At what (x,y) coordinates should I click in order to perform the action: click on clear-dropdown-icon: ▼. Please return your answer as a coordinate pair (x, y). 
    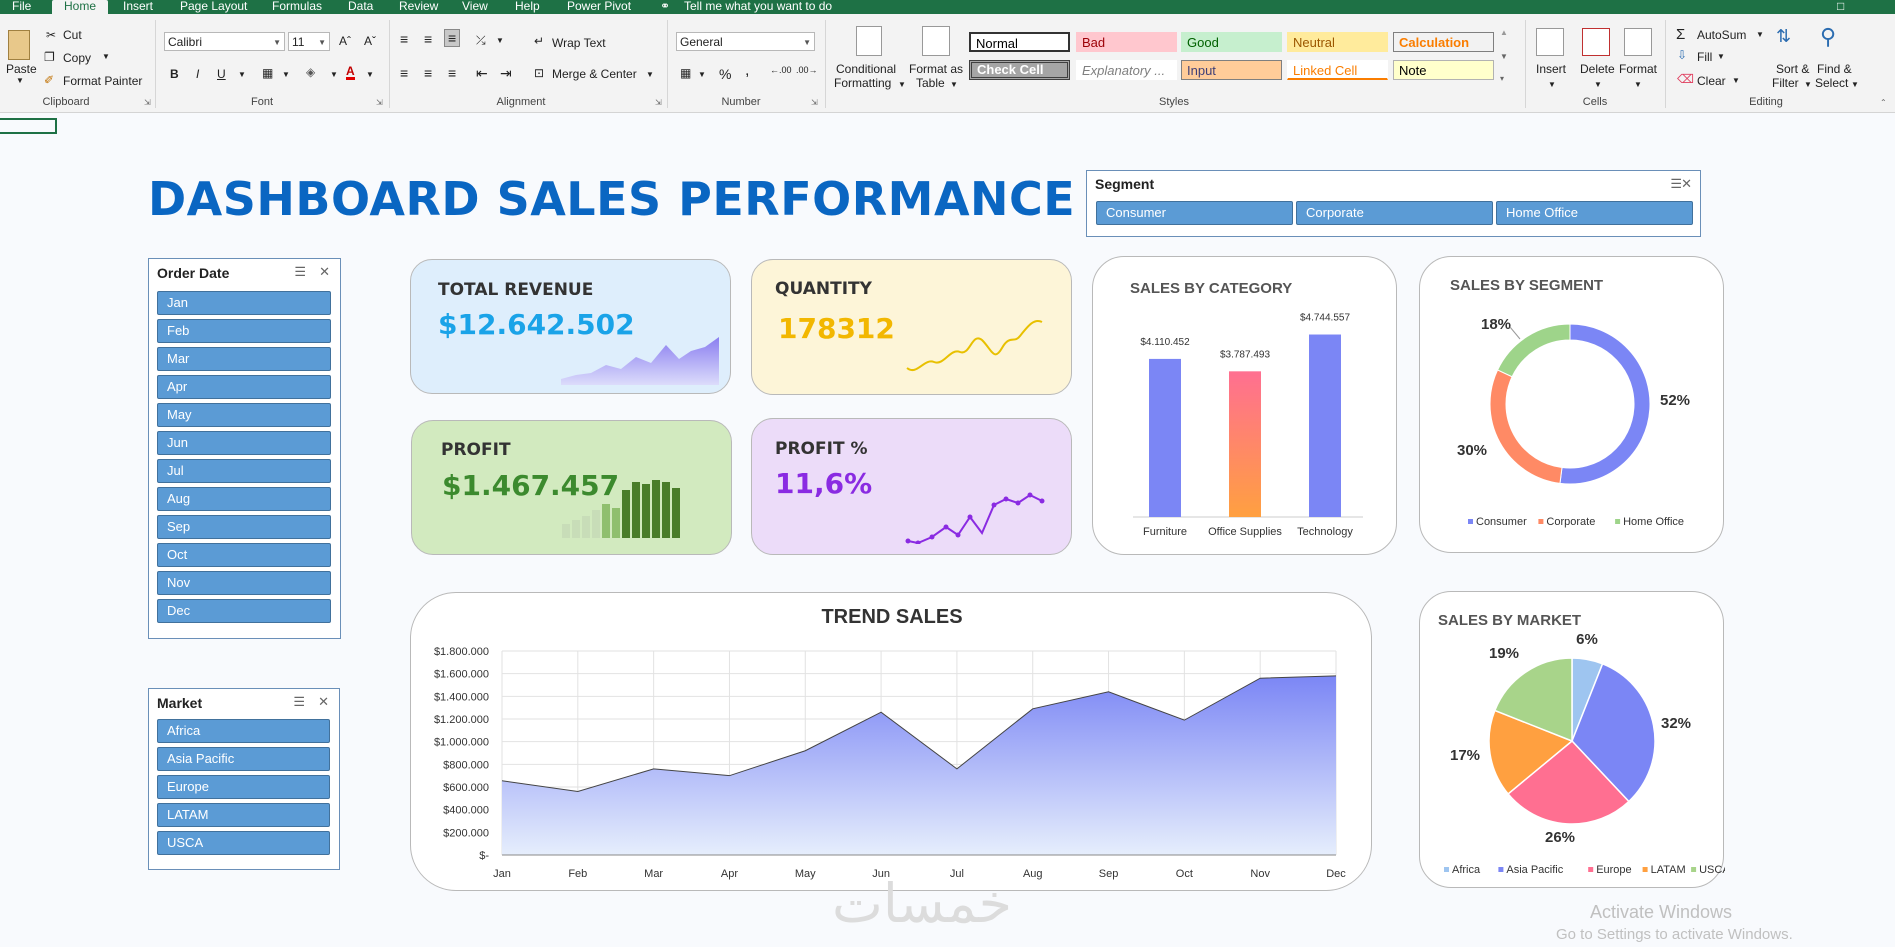
    Looking at the image, I should click on (1736, 80).